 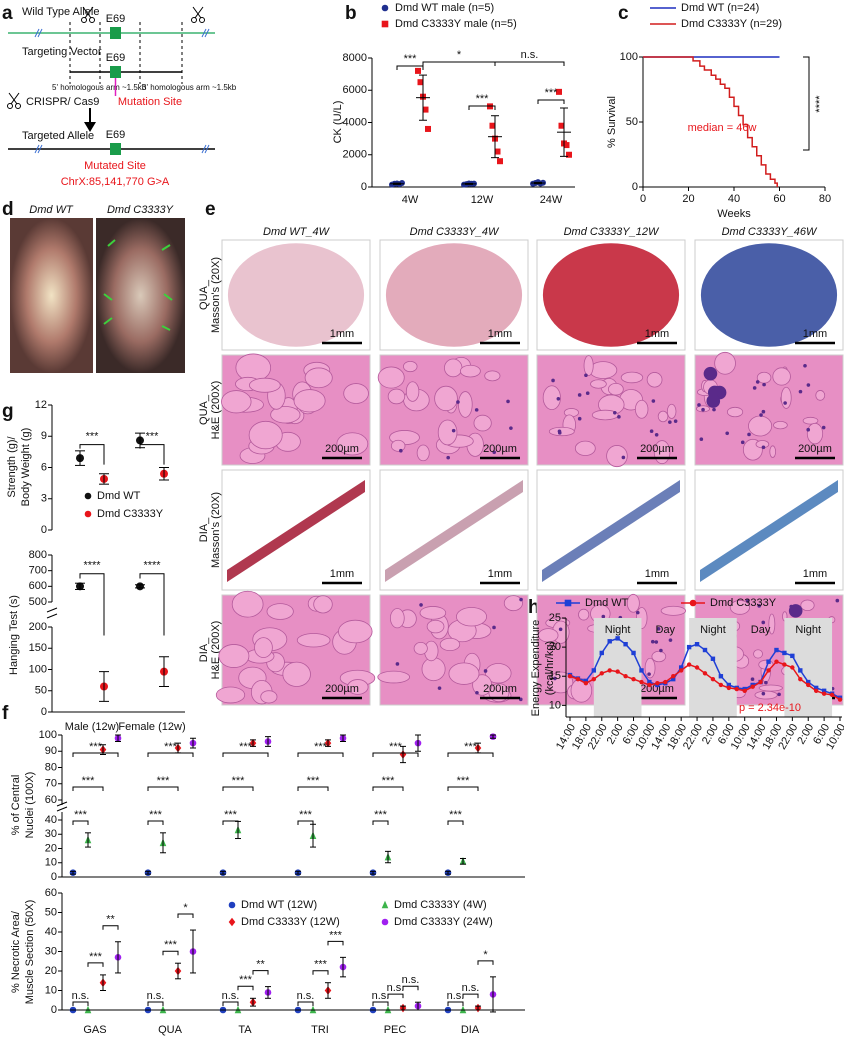 I want to click on panel-label: c, so click(x=623, y=13).